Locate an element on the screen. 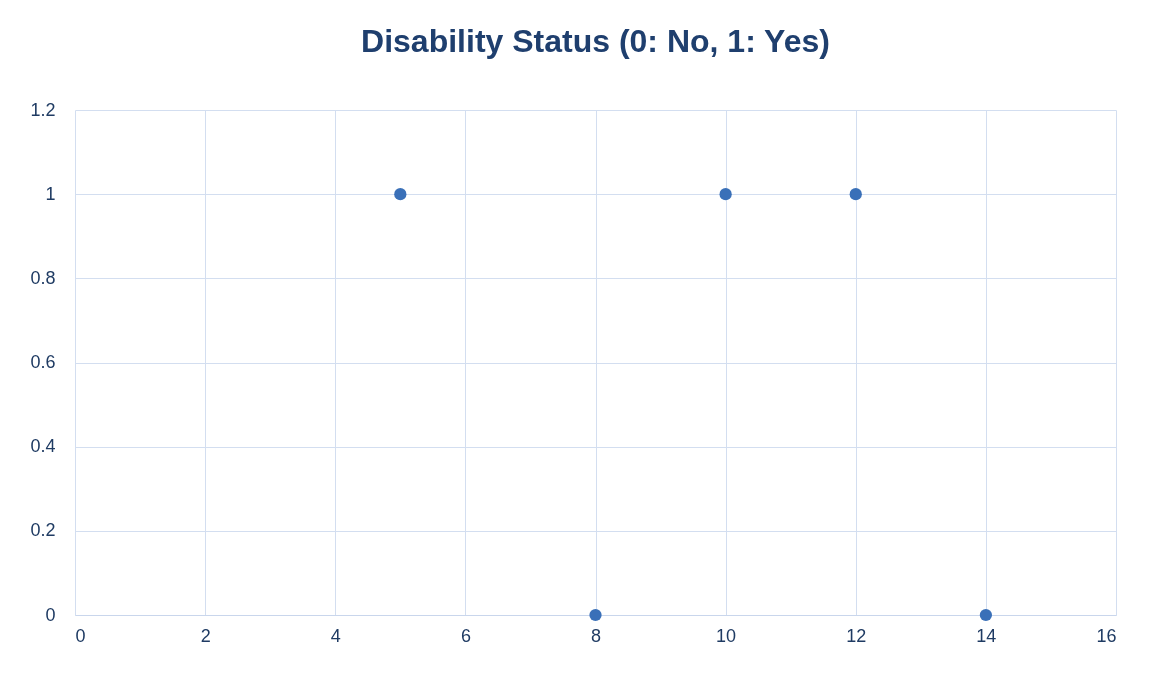  x-tick-label: 4 is located at coordinates (335, 635).